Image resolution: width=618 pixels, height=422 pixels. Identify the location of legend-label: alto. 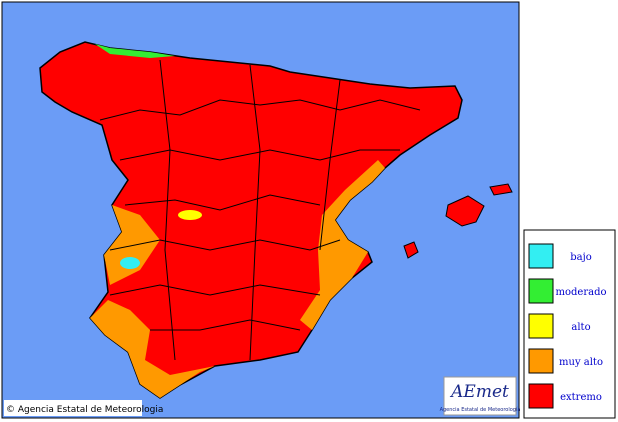
(580, 327).